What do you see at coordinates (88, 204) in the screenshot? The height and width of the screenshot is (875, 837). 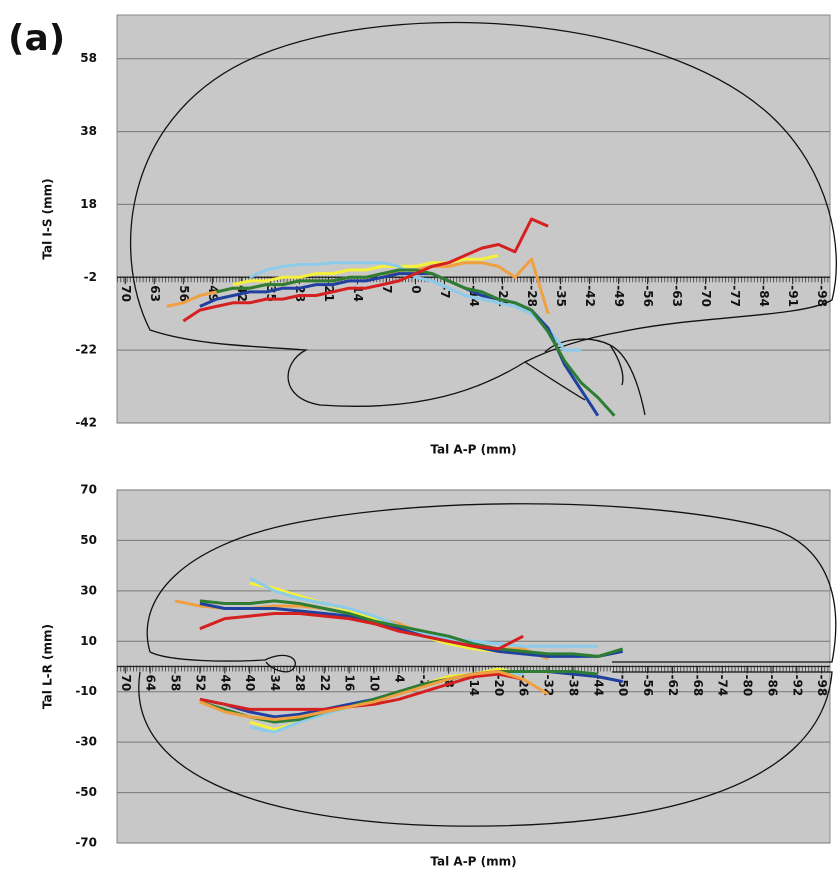 I see `y-tick-label: 18` at bounding box center [88, 204].